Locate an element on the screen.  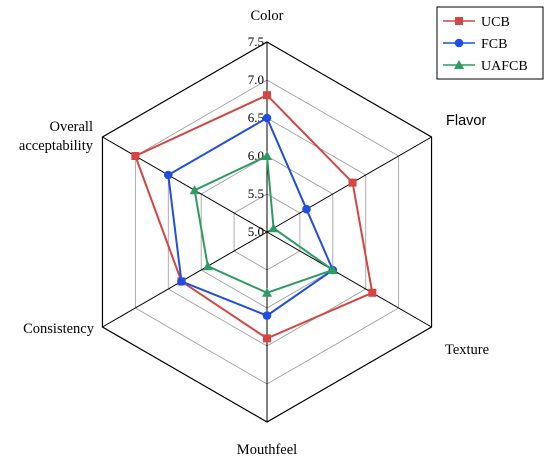
data-point-ucb-mouthfeel is located at coordinates (267, 338).